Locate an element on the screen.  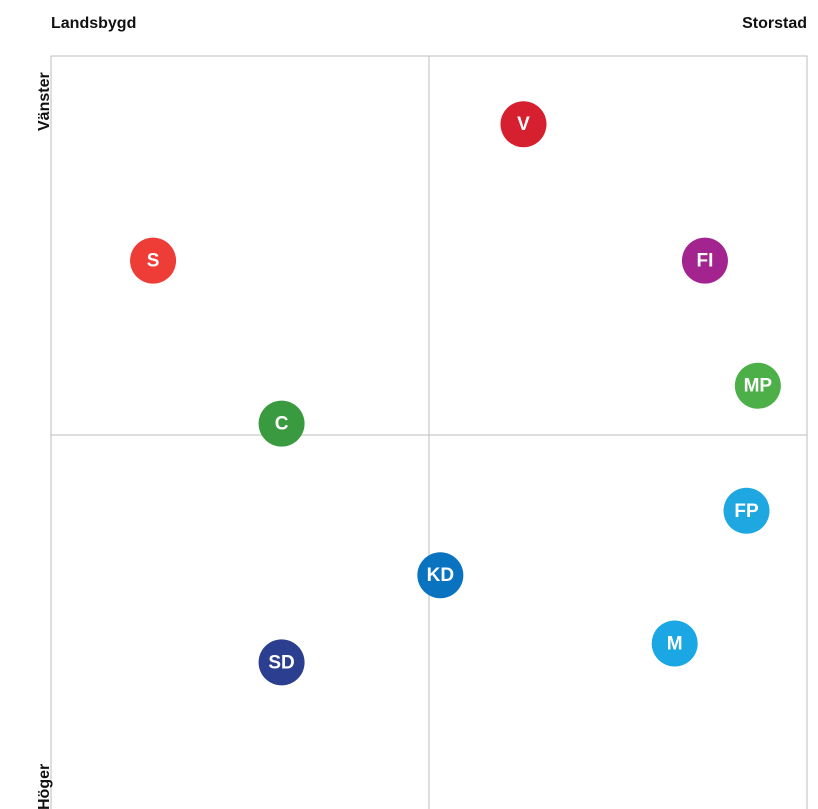
x-label-left: Landsbygd is located at coordinates (93, 23).